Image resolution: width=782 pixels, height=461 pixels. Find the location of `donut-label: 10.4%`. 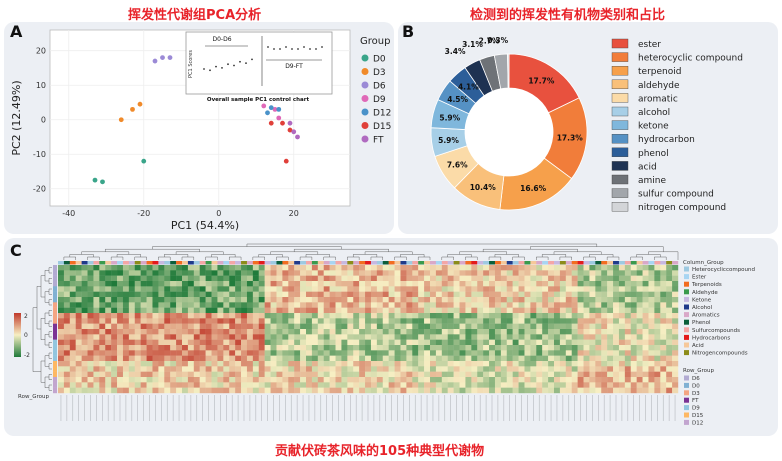

donut-label: 10.4% is located at coordinates (483, 187).